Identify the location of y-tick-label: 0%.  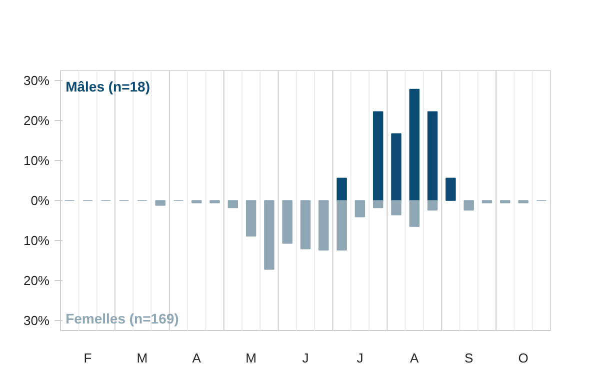
(40, 200).